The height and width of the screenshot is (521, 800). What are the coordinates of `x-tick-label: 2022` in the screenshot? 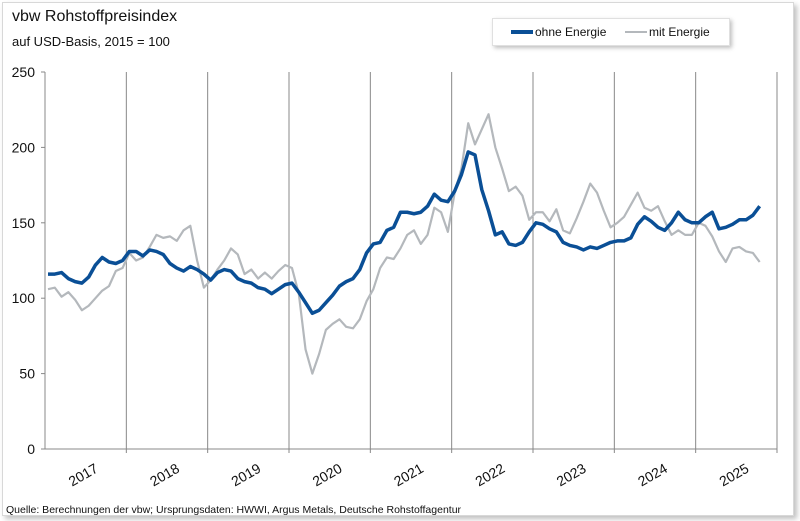 It's located at (489, 475).